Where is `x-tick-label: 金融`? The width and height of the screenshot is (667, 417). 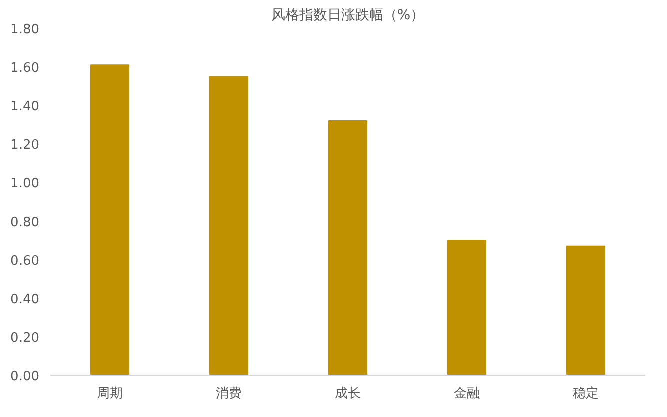
x-tick-label: 金融 is located at coordinates (467, 394).